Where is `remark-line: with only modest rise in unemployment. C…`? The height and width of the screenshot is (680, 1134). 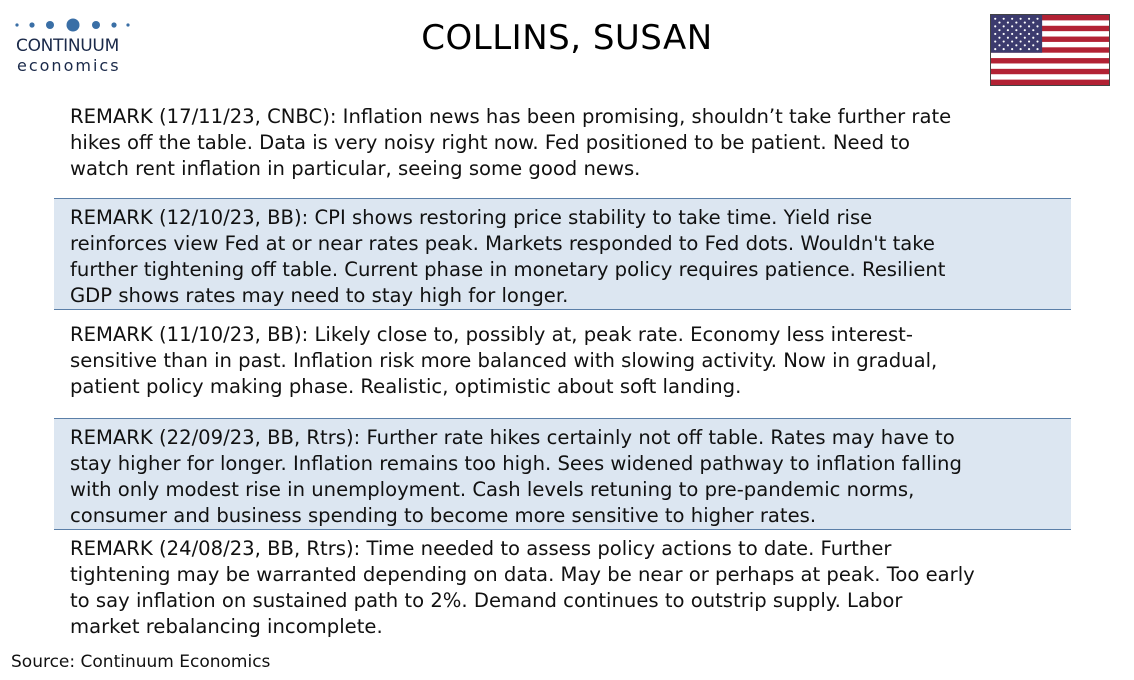 remark-line: with only modest rise in unemployment. C… is located at coordinates (492, 489).